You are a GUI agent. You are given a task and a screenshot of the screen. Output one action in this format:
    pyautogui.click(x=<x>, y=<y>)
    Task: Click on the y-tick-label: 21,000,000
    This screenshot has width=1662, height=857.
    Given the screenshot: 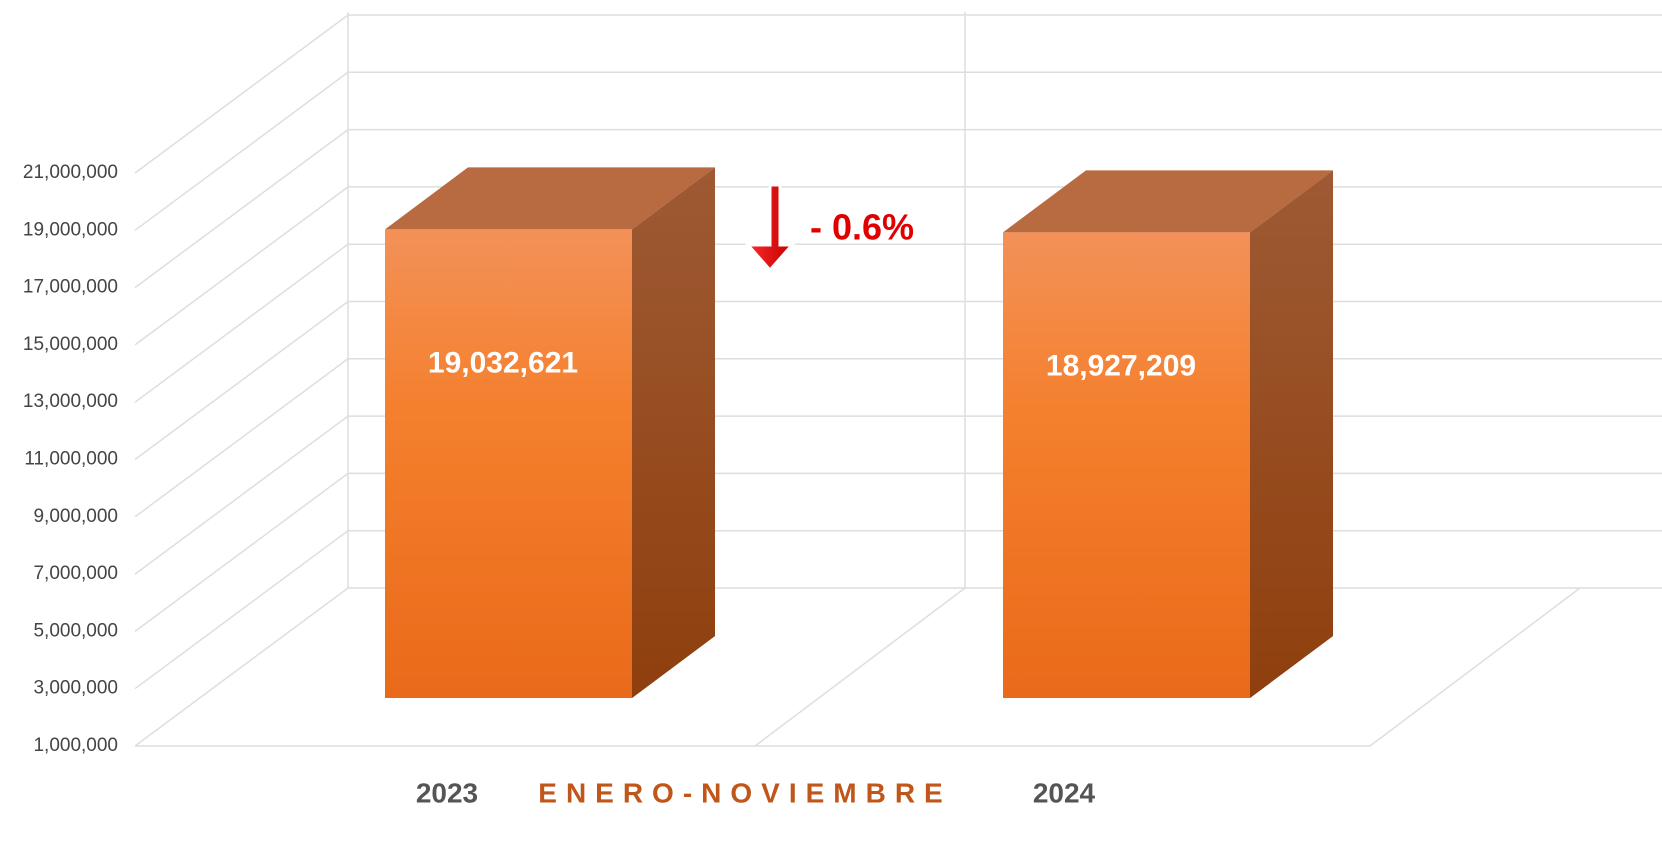 What is the action you would take?
    pyautogui.click(x=70, y=172)
    